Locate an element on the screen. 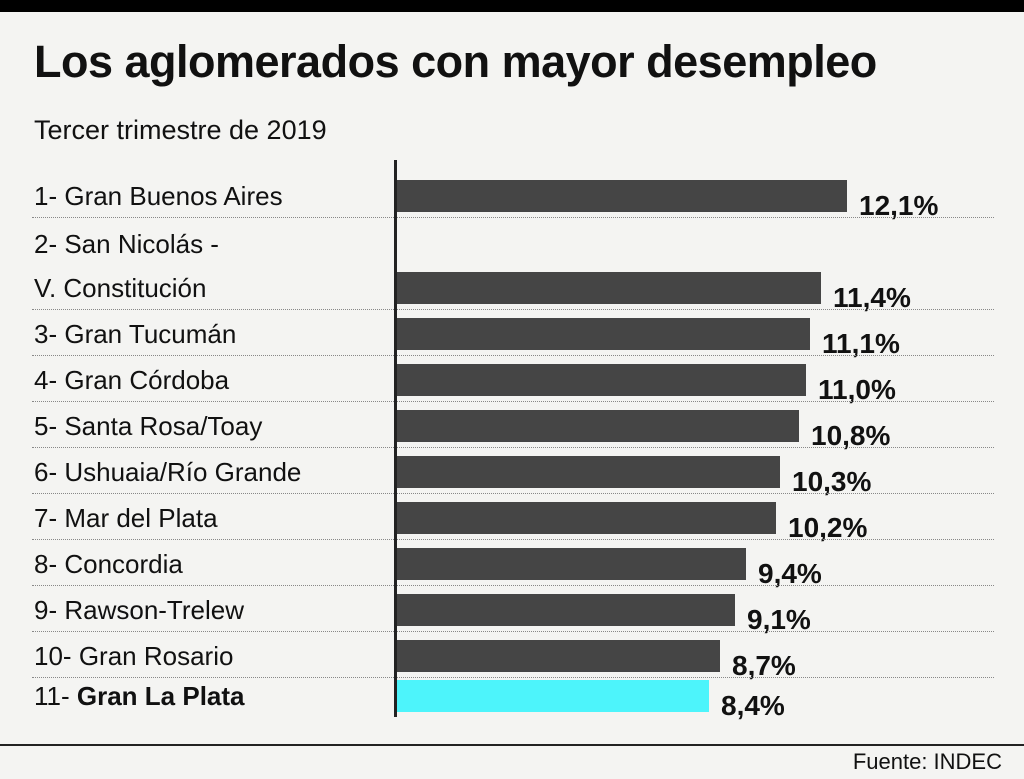 The height and width of the screenshot is (779, 1024). category-rank: 8- is located at coordinates (49, 564).